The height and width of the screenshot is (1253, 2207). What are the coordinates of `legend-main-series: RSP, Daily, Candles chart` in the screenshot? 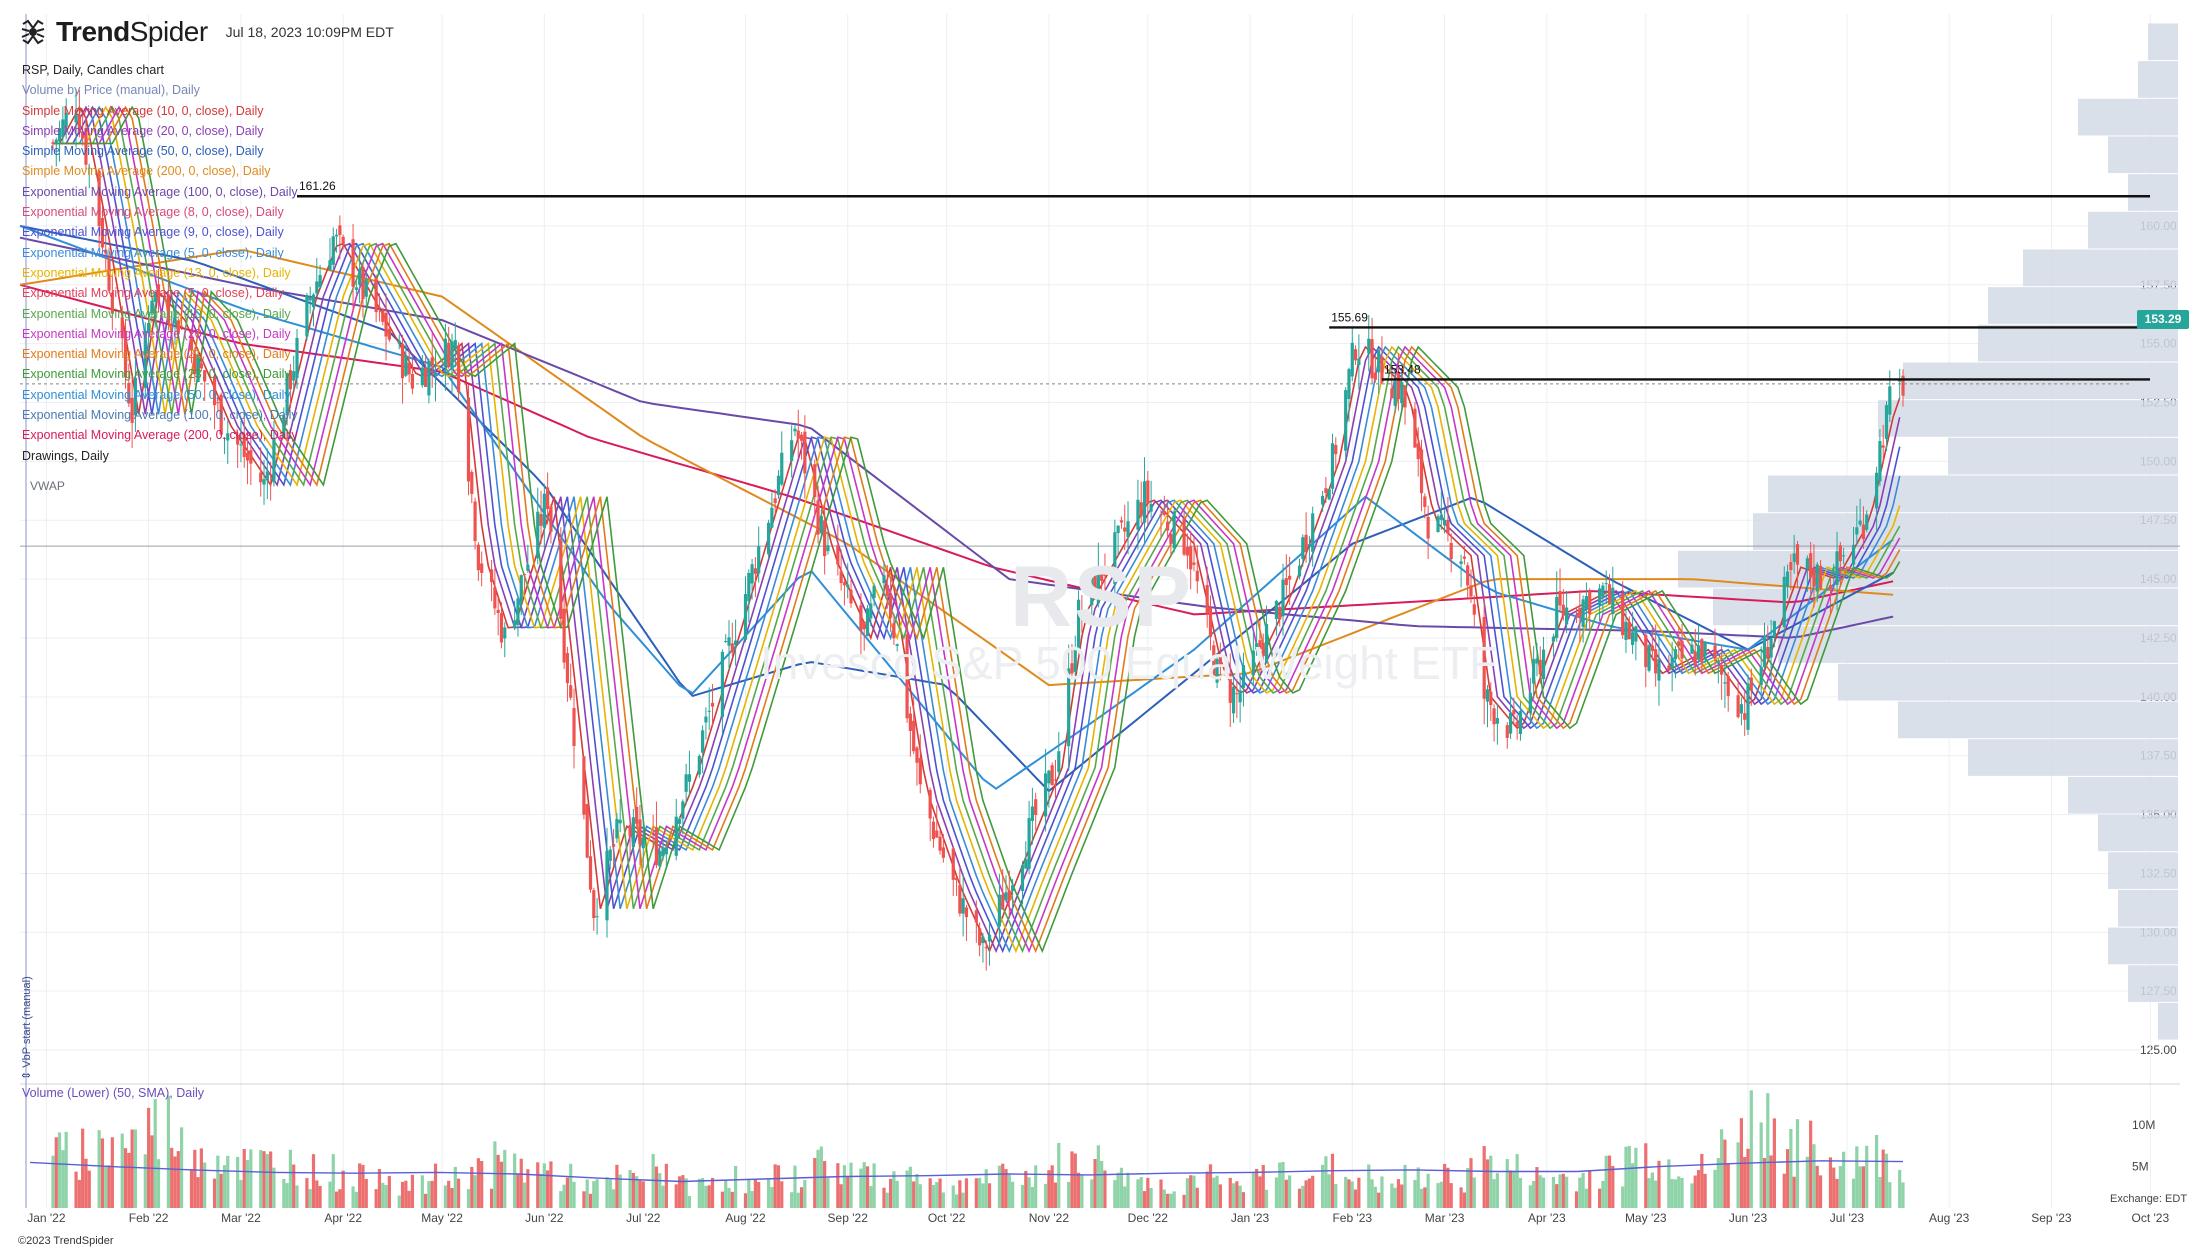 It's located at (93, 70).